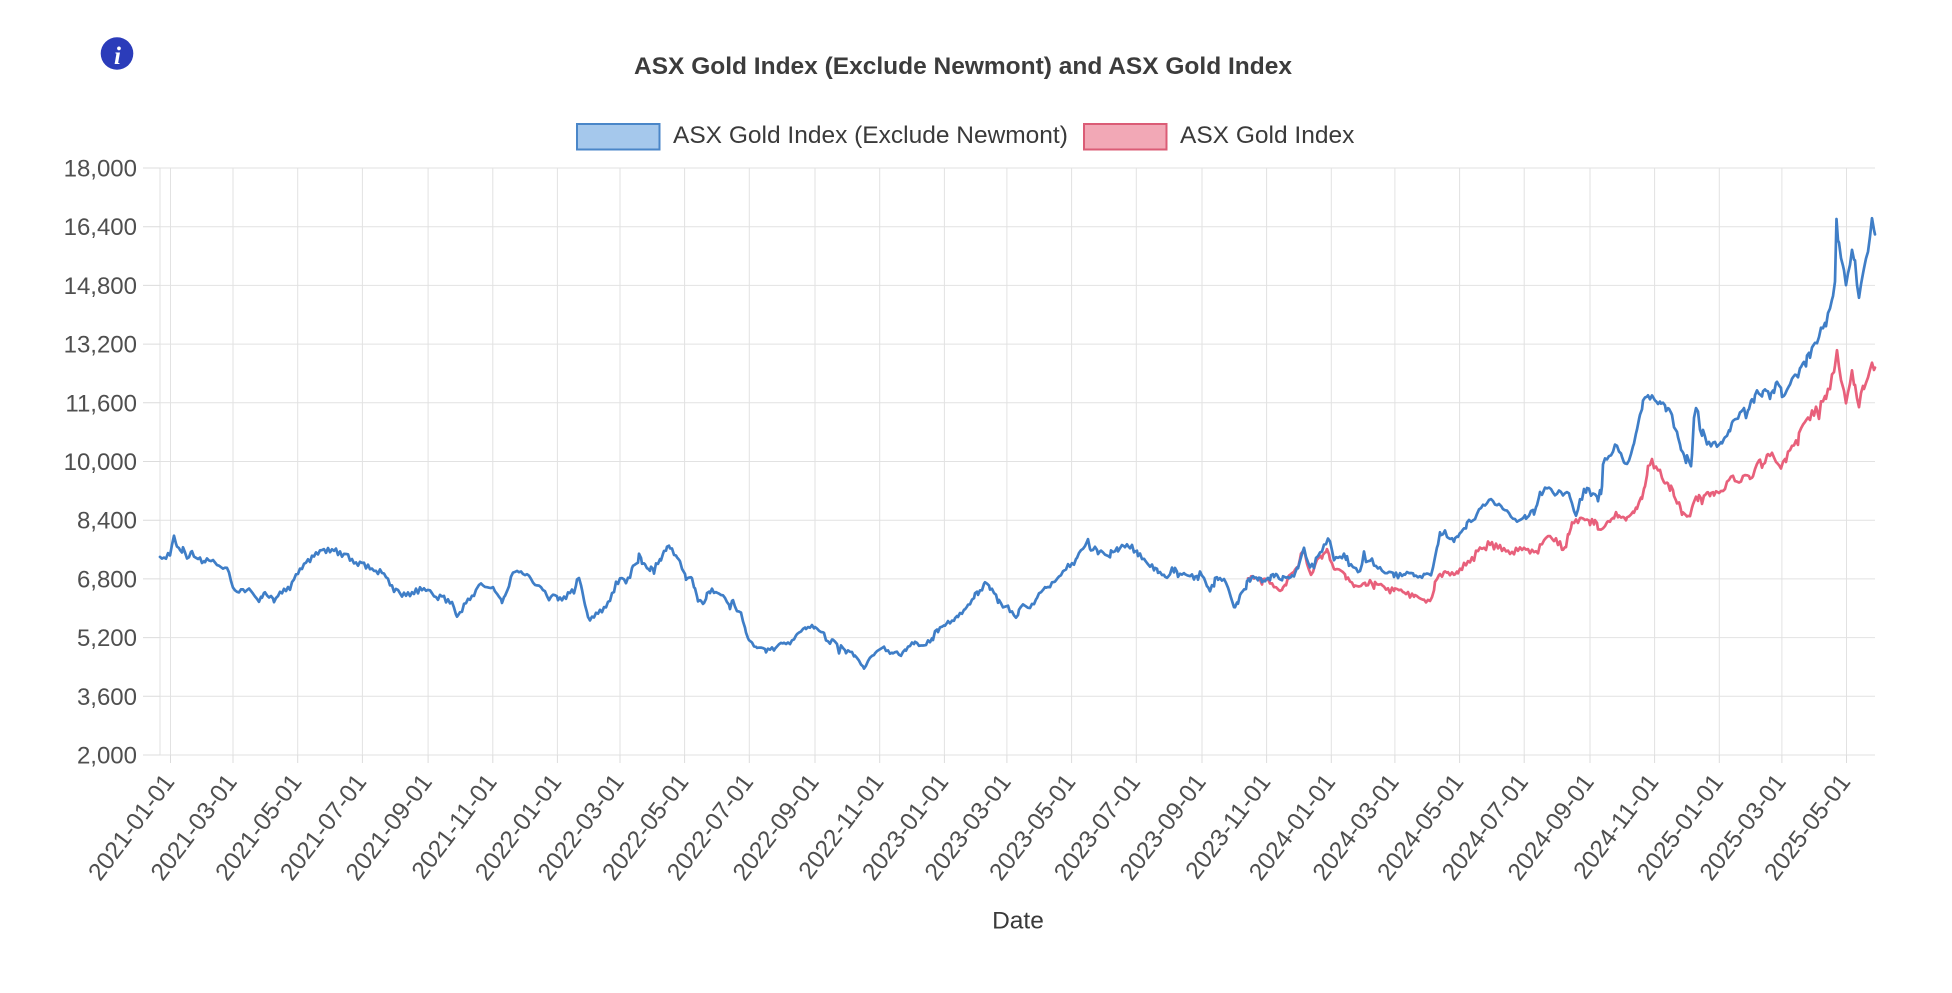 The image size is (1952, 993). I want to click on svg-text: 8,400, so click(107, 521).